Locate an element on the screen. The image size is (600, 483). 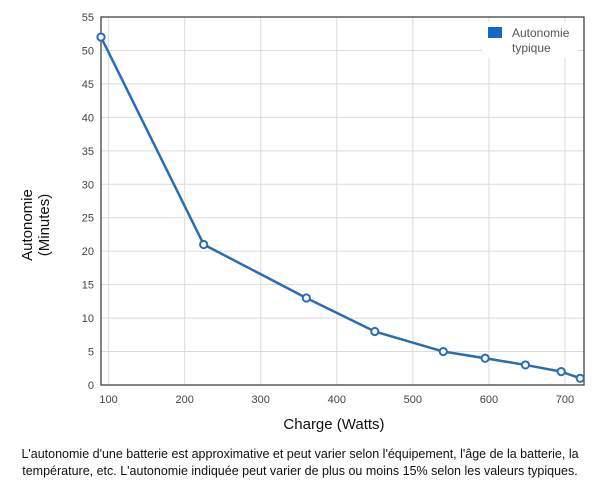
y-axis-title-line-1: Autonomie is located at coordinates (27, 225).